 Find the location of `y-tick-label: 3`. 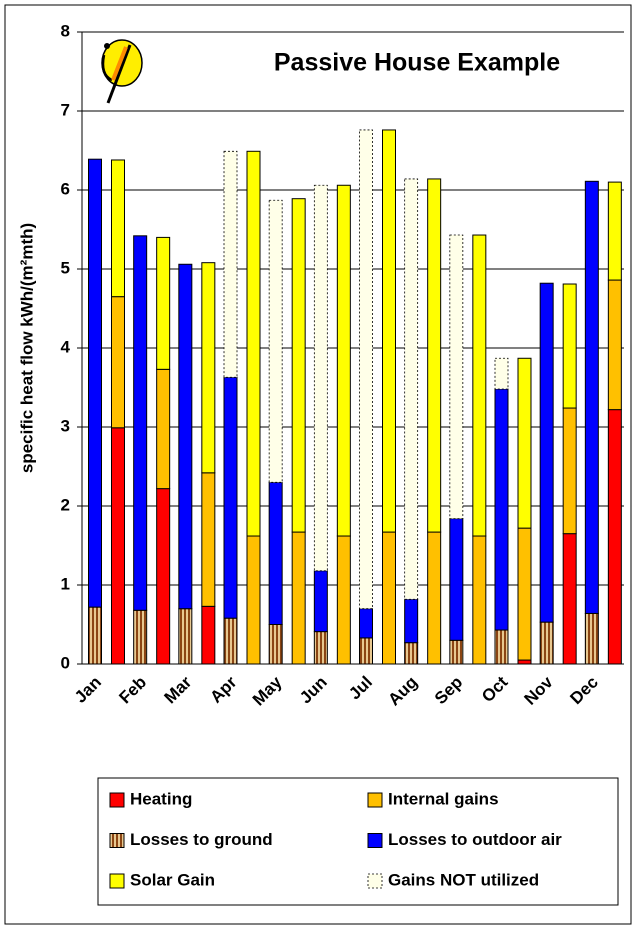

y-tick-label: 3 is located at coordinates (65, 425).